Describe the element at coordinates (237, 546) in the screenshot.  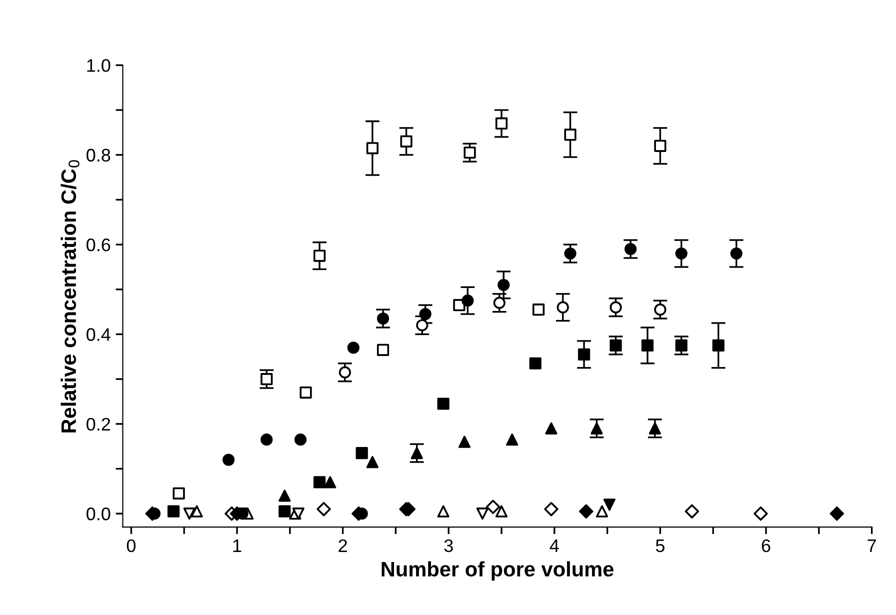
I see `x-tick-label: 1` at that location.